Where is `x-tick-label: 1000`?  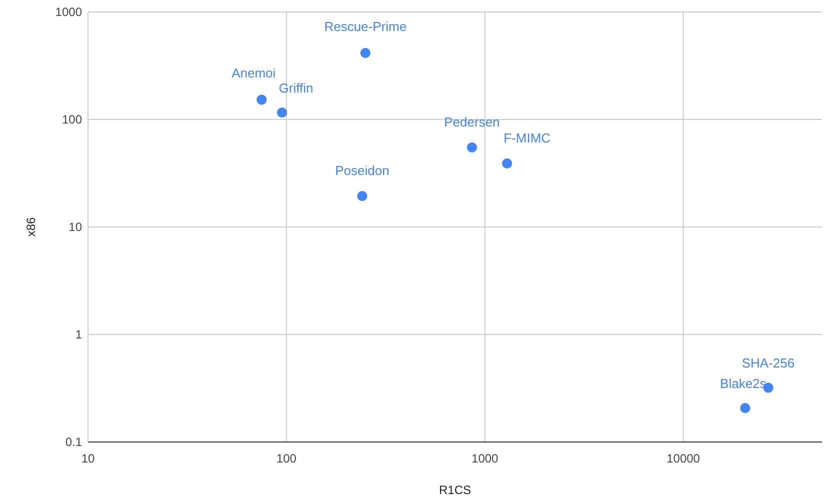
x-tick-label: 1000 is located at coordinates (485, 459).